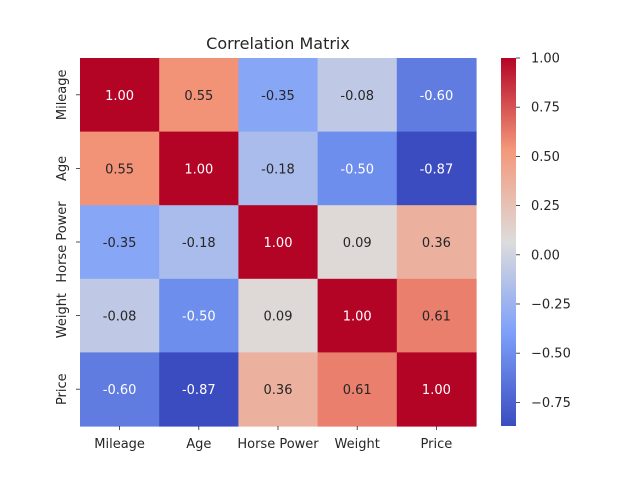  I want to click on heatmap-cell-age-weight, so click(357, 168).